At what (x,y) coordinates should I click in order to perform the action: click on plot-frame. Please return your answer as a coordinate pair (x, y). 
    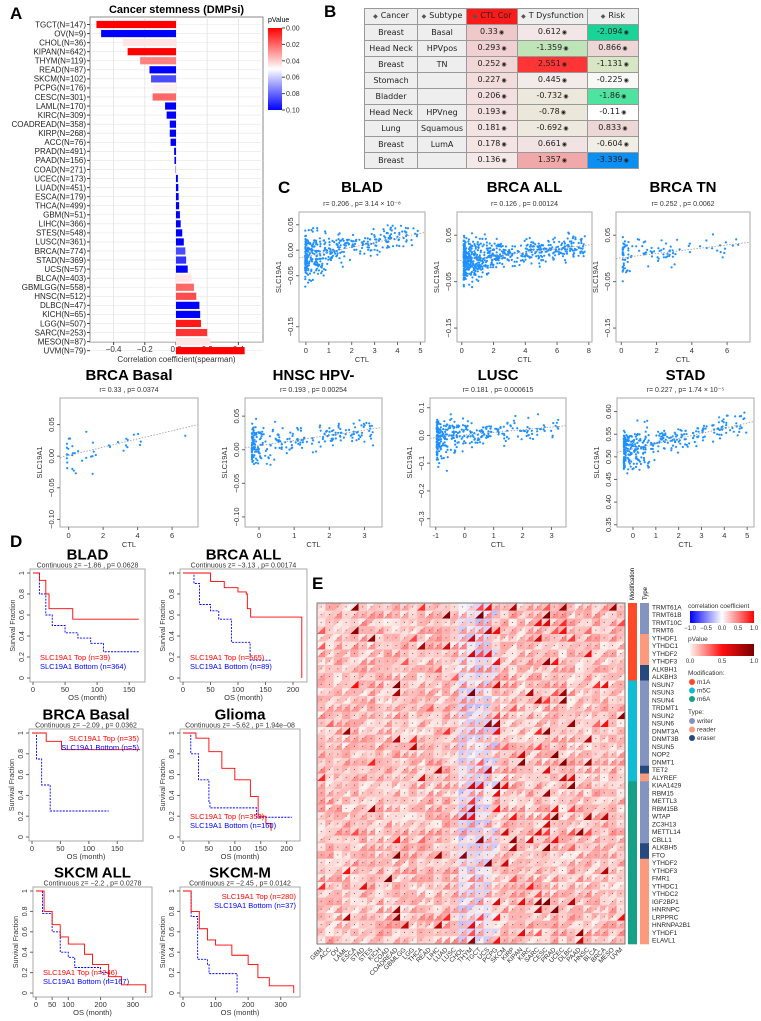
    Looking at the image, I should click on (362, 277).